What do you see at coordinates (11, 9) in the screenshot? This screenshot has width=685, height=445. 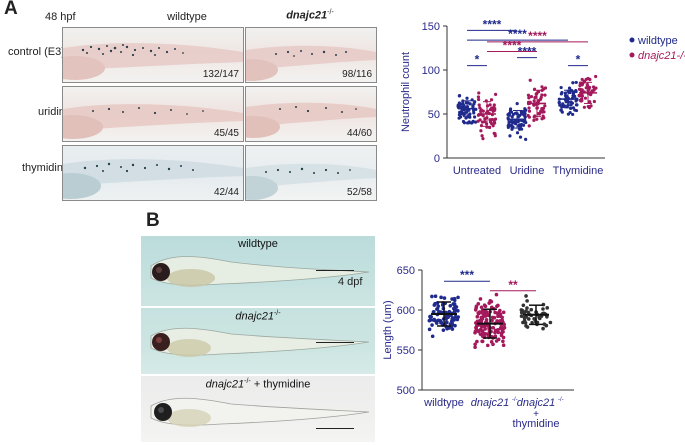 I see `panel-a-letter: A` at bounding box center [11, 9].